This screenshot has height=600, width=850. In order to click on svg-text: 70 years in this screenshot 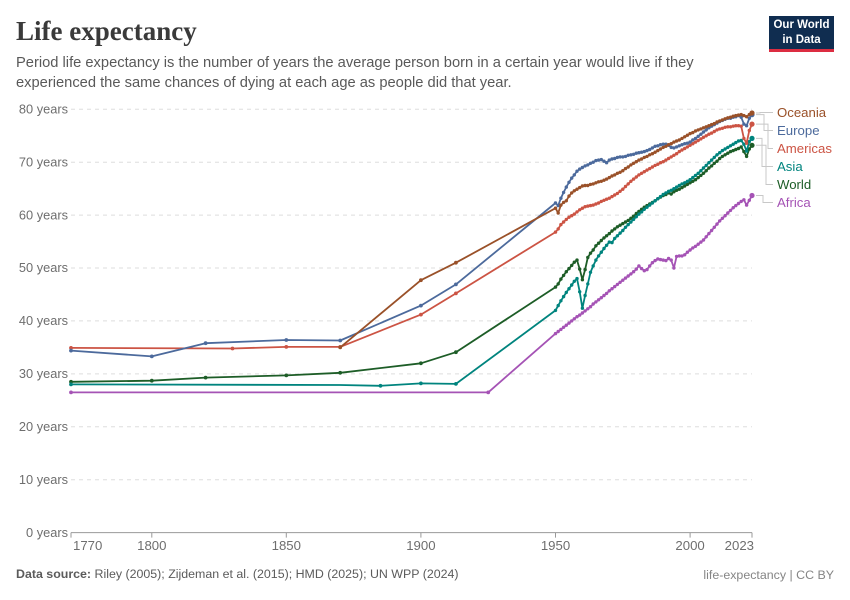, I will do `click(43, 161)`.